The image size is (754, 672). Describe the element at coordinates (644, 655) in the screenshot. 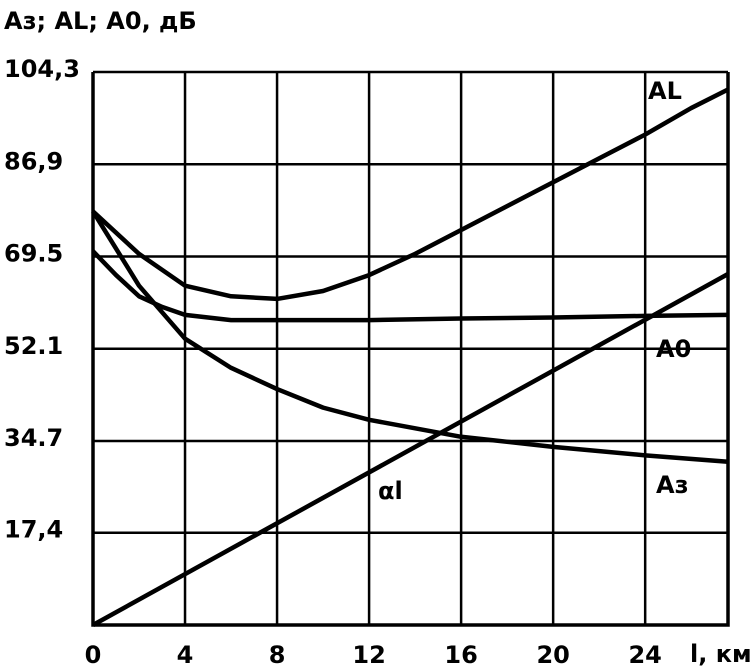

I see `x-tick-label: 24` at that location.